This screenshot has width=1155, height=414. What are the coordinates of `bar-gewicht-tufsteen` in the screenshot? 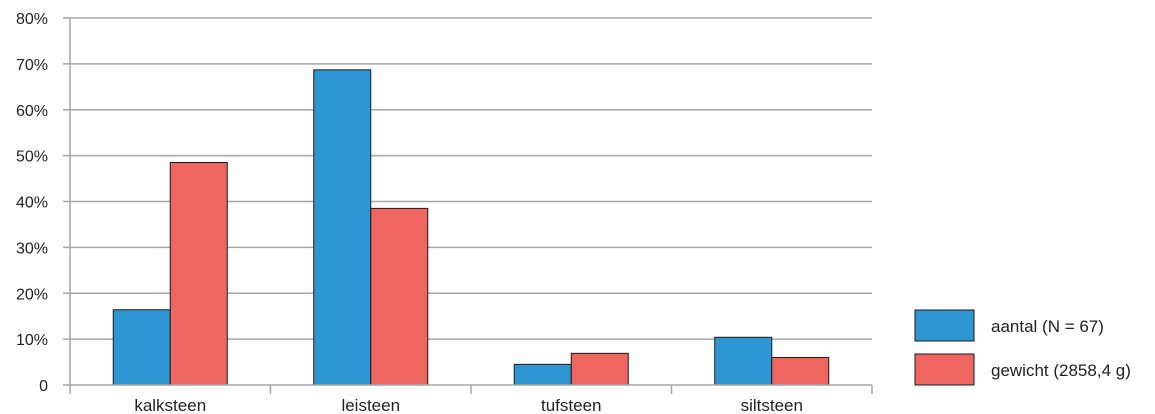 It's located at (599, 369).